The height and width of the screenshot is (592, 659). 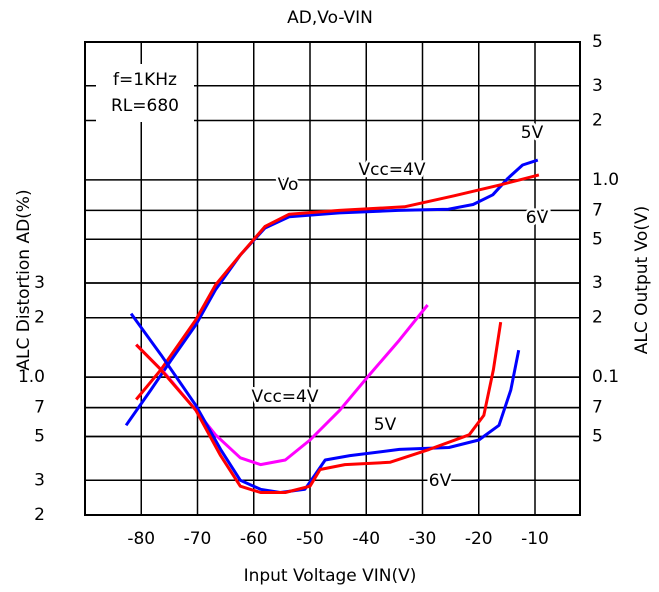 What do you see at coordinates (310, 539) in the screenshot?
I see `x-tick-label: -50` at bounding box center [310, 539].